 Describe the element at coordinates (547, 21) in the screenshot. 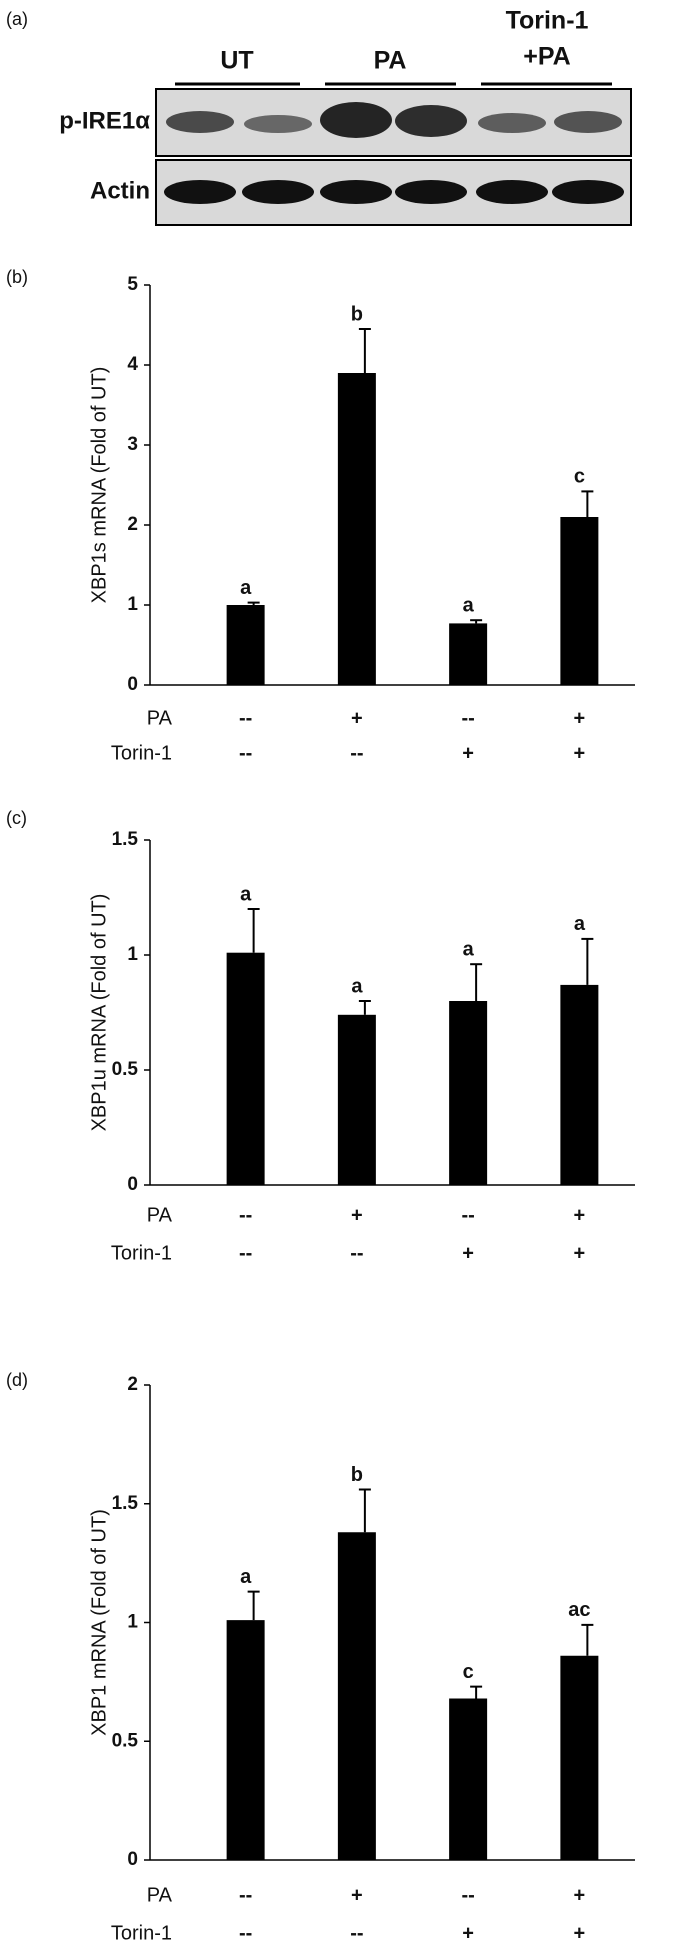

I see `group-label: Torin-1` at that location.